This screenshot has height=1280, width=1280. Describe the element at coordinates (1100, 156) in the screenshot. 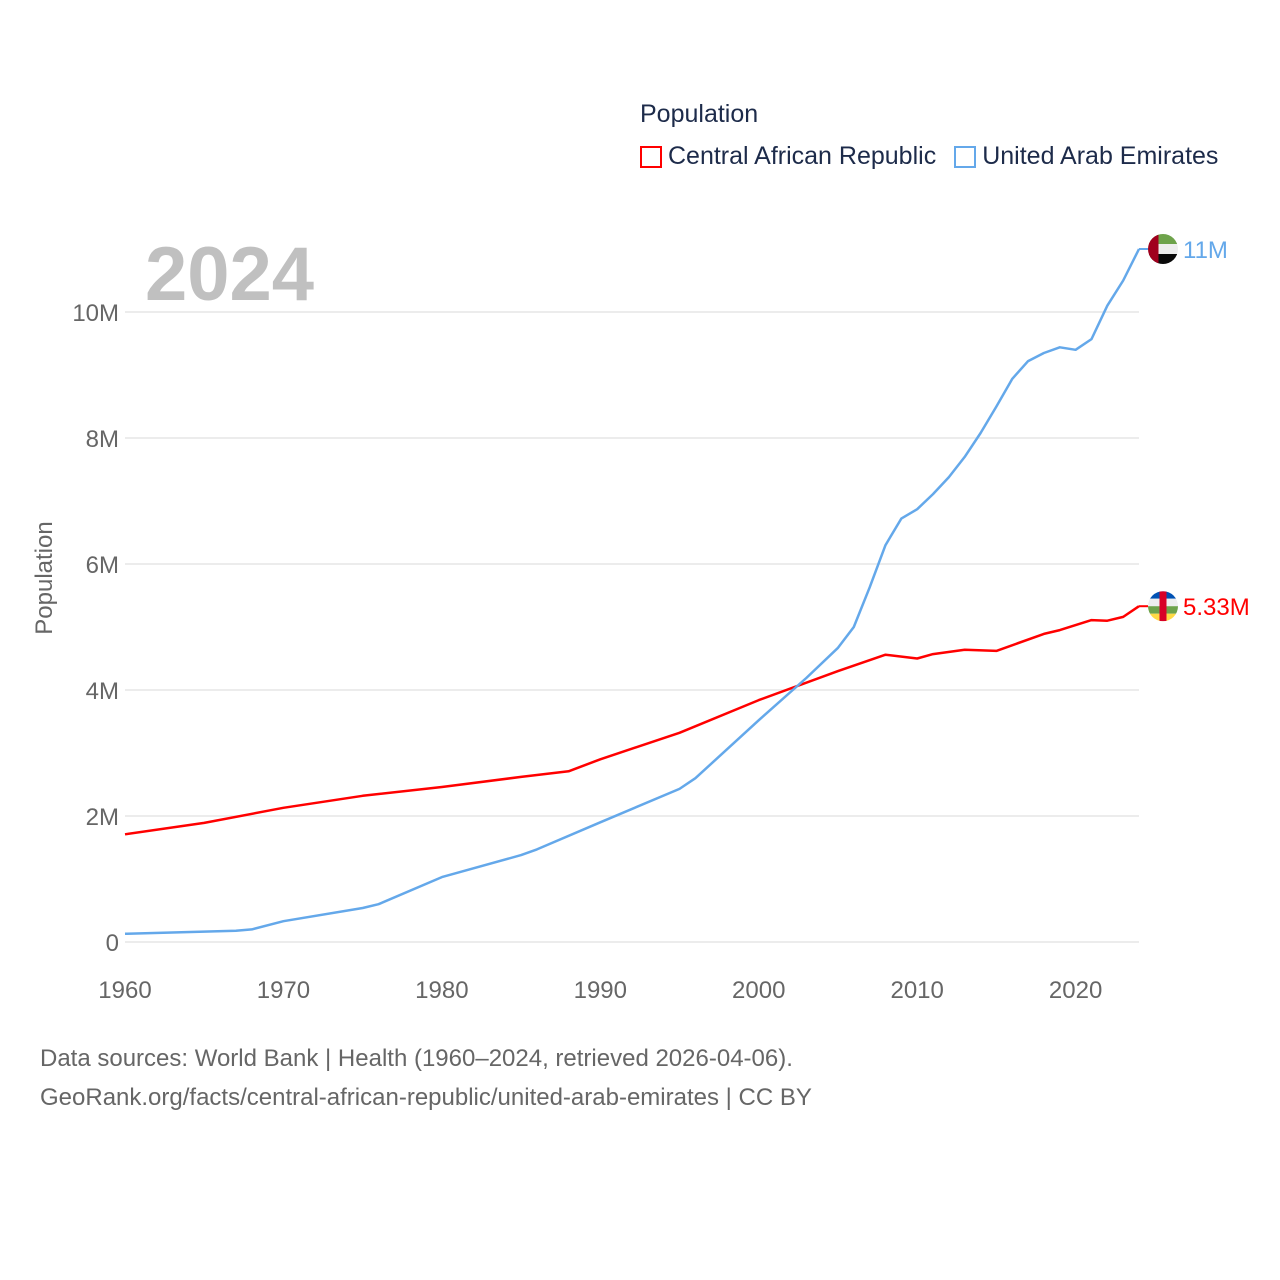

I see `legend-label: United Arab Emirates` at that location.